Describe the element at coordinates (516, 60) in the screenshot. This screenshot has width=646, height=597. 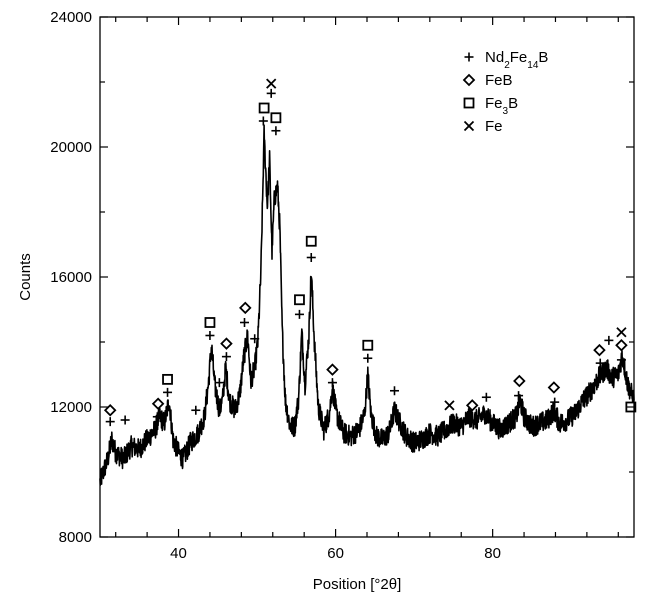
I see `legend-label: Nd2Fe14B` at that location.